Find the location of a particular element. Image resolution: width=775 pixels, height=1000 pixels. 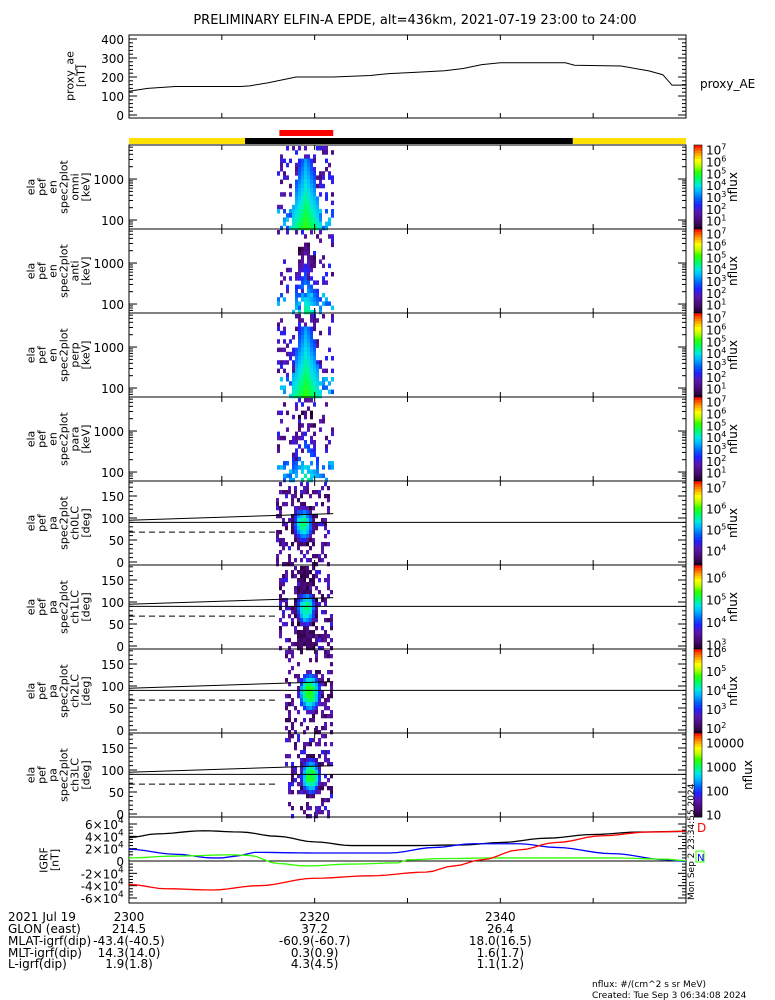

y-axis-label: ch0LC is located at coordinates (75, 523).